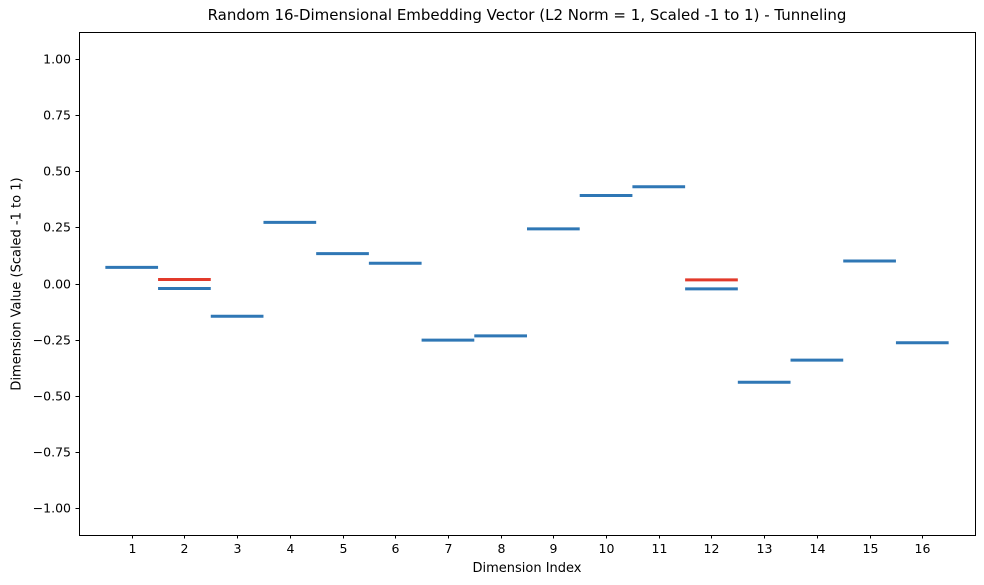 The image size is (984, 585). Describe the element at coordinates (871, 548) in the screenshot. I see `x-tick-label: 15` at that location.